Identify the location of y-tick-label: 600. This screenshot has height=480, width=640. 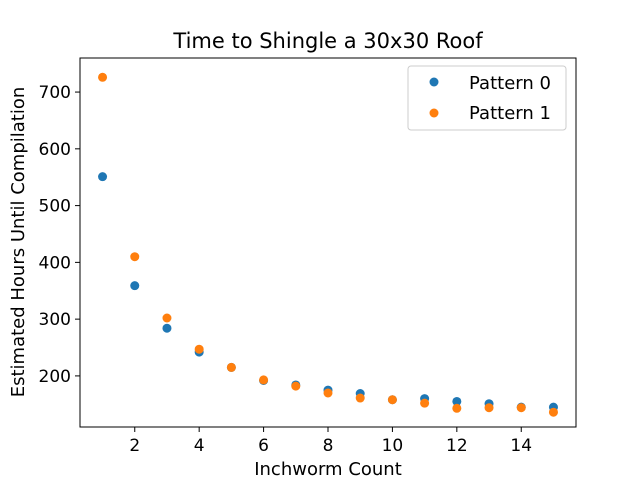
(55, 150).